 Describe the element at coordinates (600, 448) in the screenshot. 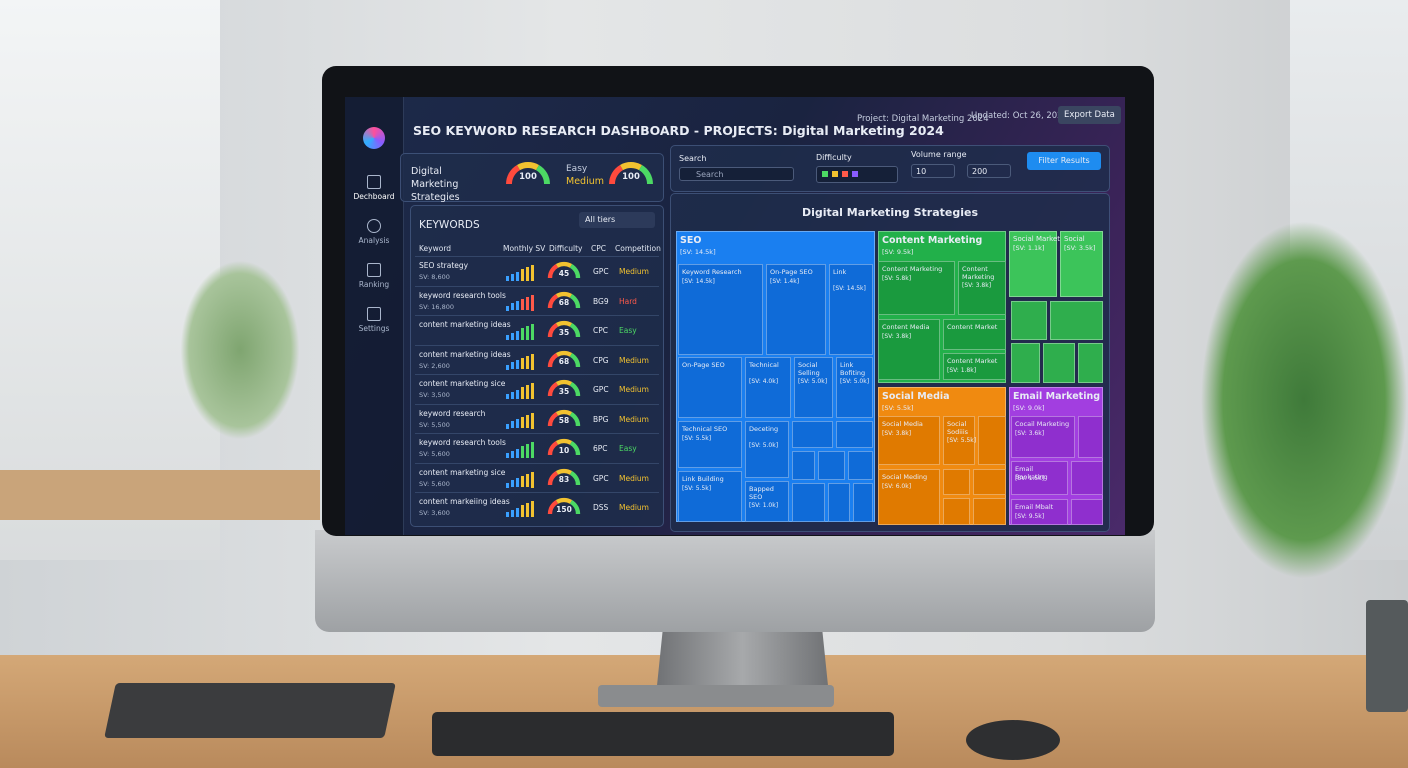

I see `cpc: 6PC` at that location.